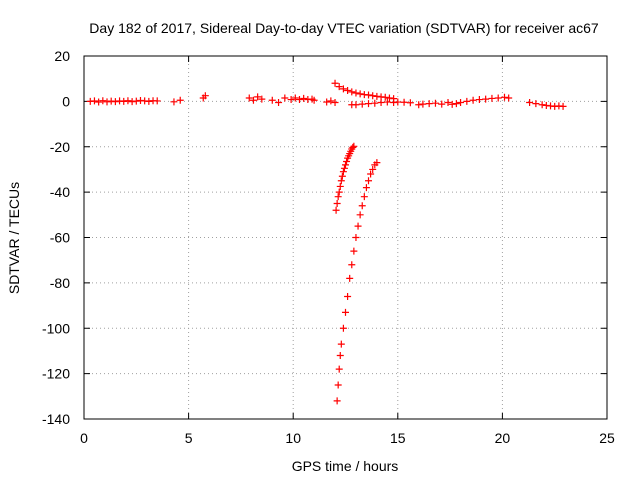 The height and width of the screenshot is (480, 640). Describe the element at coordinates (189, 438) in the screenshot. I see `x-tick-label: 5` at that location.